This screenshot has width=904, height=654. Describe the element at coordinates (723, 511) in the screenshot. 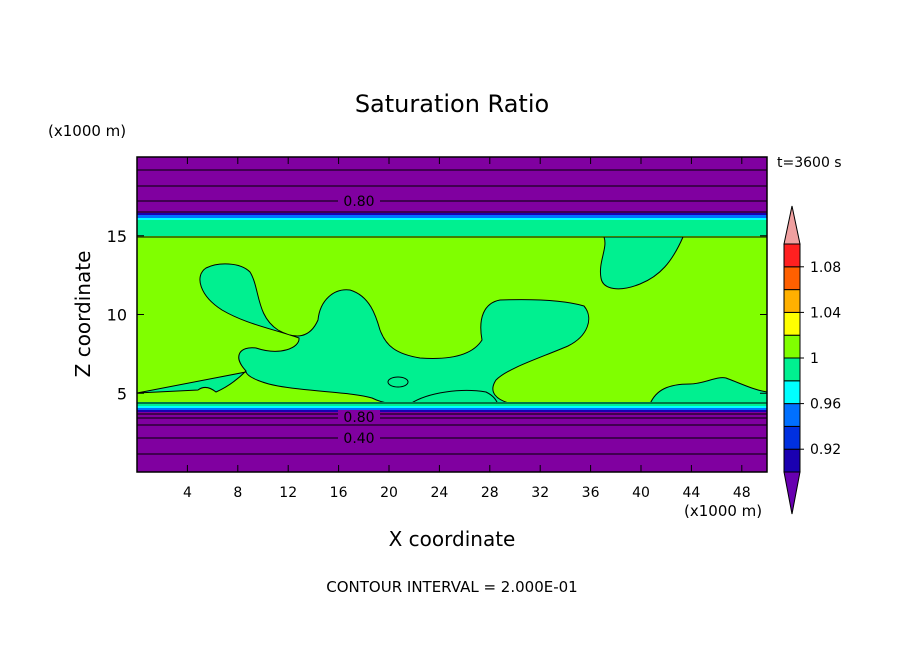

I see `x-units-label: (x1000 m)` at that location.